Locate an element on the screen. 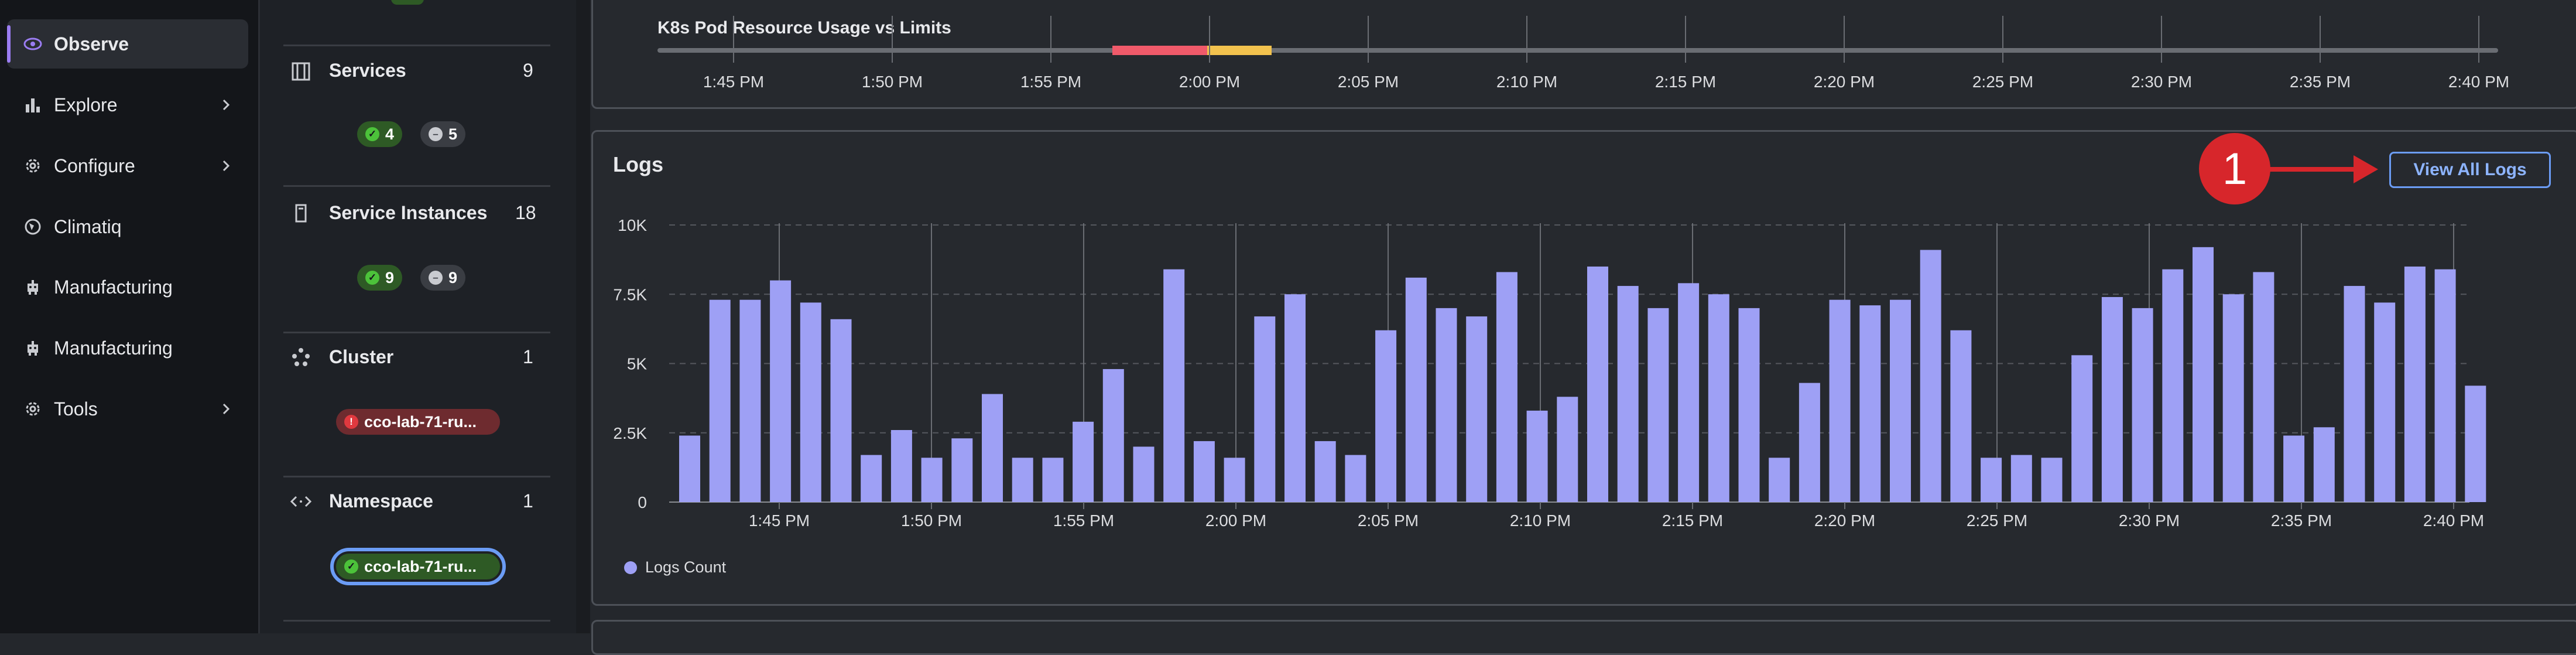  nav-item-observe: Observe is located at coordinates (127, 44).